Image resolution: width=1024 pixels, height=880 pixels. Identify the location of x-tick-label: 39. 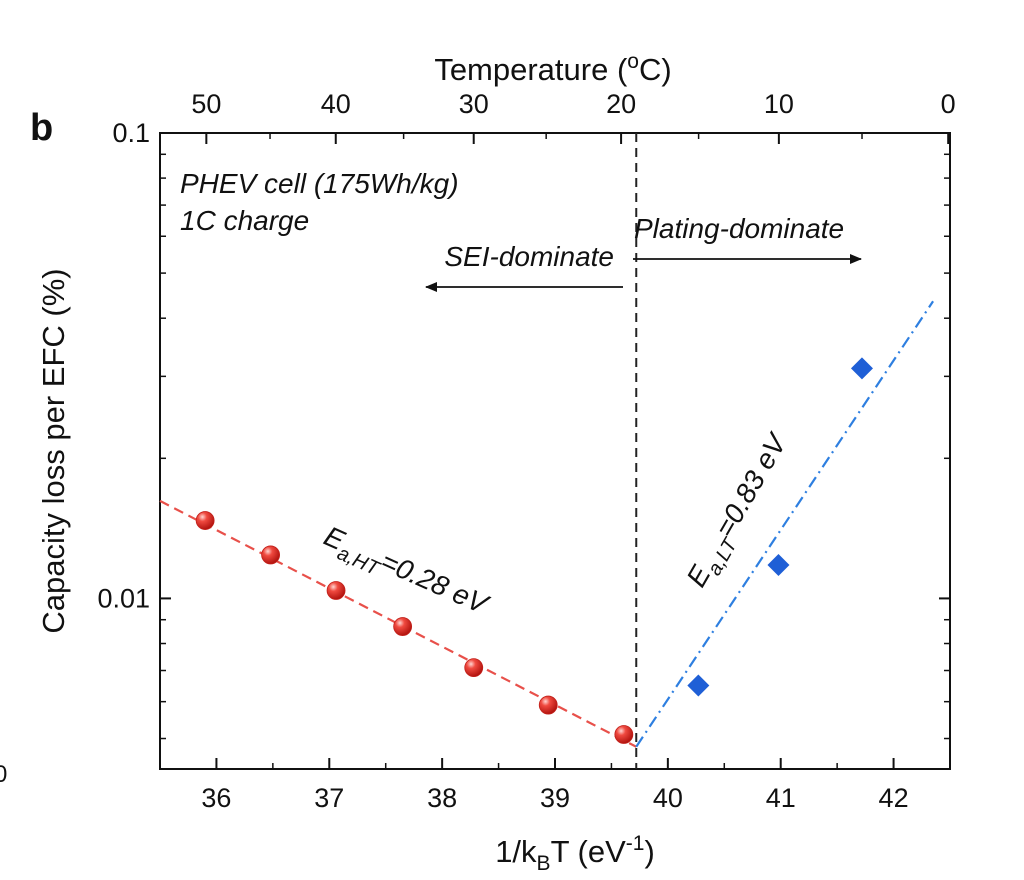
(555, 798).